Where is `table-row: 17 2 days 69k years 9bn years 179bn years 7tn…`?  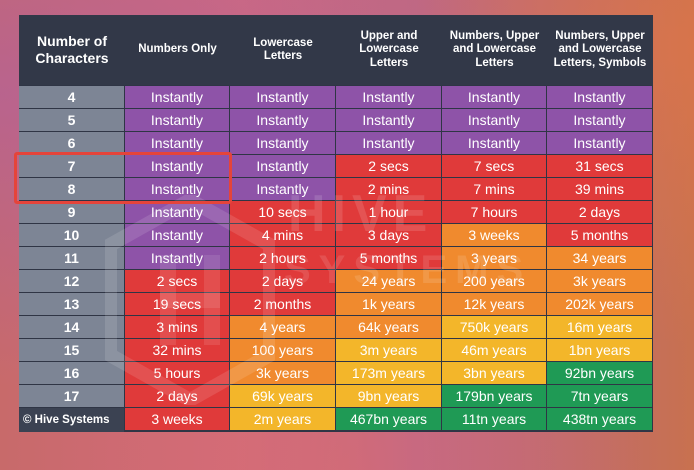
table-row: 17 2 days 69k years 9bn years 179bn years 7tn… is located at coordinates (336, 396).